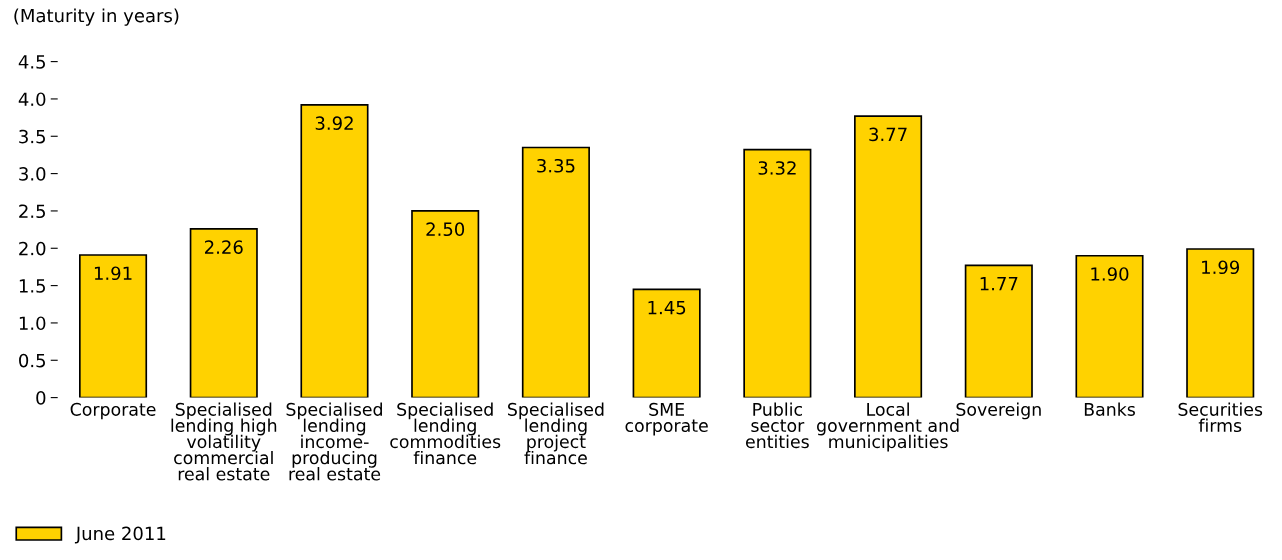  What do you see at coordinates (41, 398) in the screenshot?
I see `y-tick-label: 0` at bounding box center [41, 398].